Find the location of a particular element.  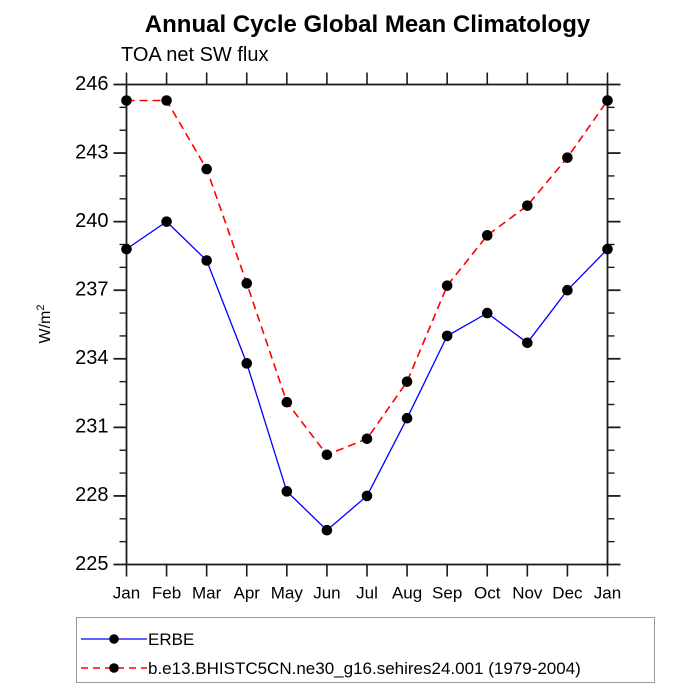

legend-label-erbe: ERBE is located at coordinates (171, 639).